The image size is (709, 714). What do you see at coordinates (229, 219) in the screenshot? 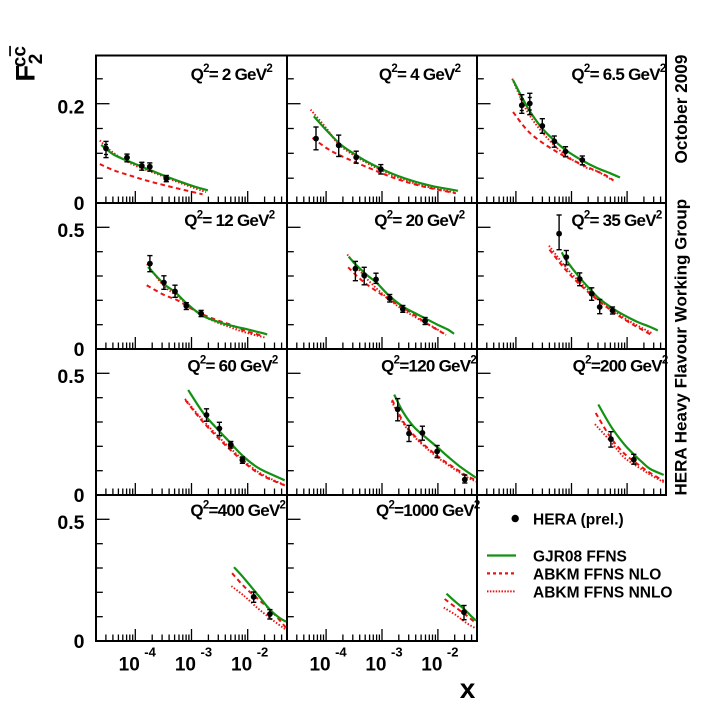
I see `svg-text: Q2= 12 GeV2` at bounding box center [229, 219].